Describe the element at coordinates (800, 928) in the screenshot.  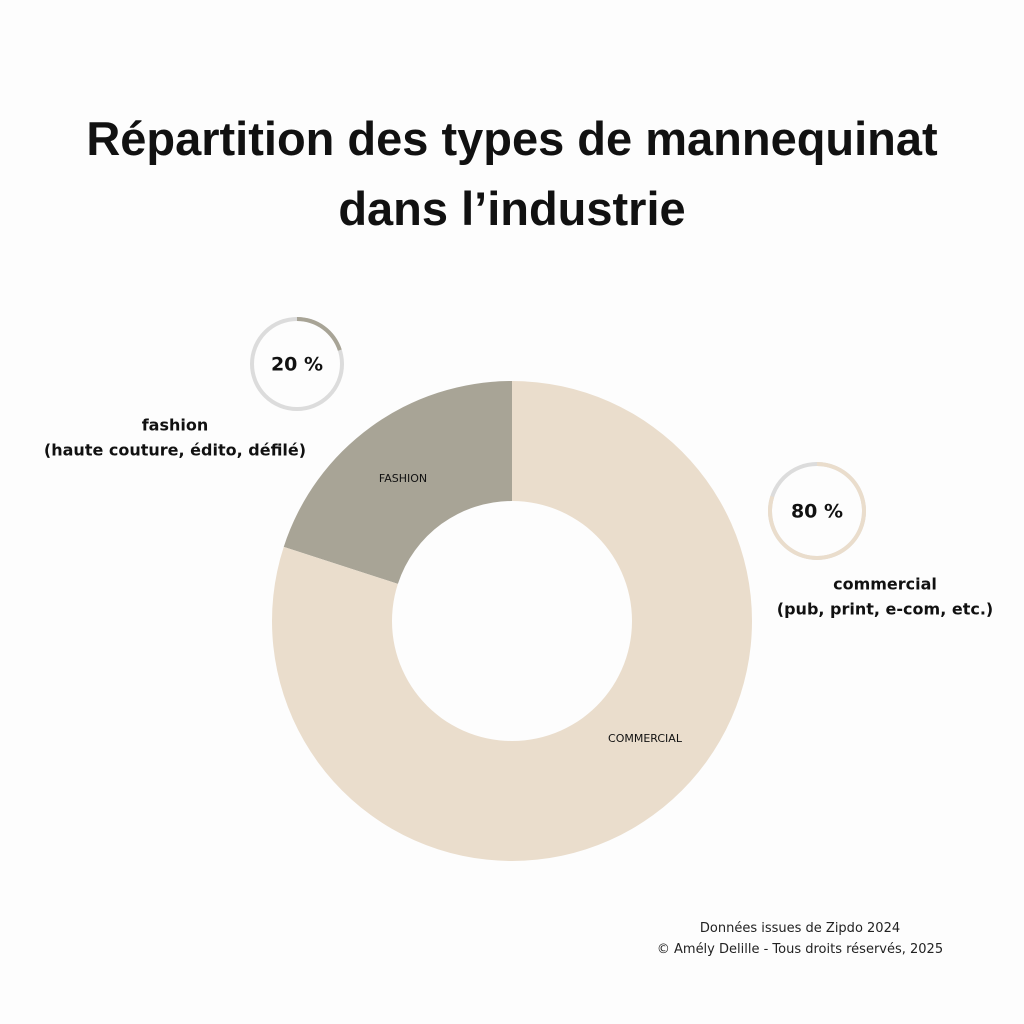
I see `source: Données issues de Zipdo 2024` at that location.